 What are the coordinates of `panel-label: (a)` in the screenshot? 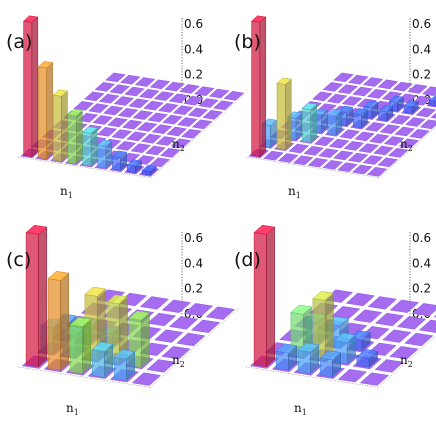 It's located at (19, 42).